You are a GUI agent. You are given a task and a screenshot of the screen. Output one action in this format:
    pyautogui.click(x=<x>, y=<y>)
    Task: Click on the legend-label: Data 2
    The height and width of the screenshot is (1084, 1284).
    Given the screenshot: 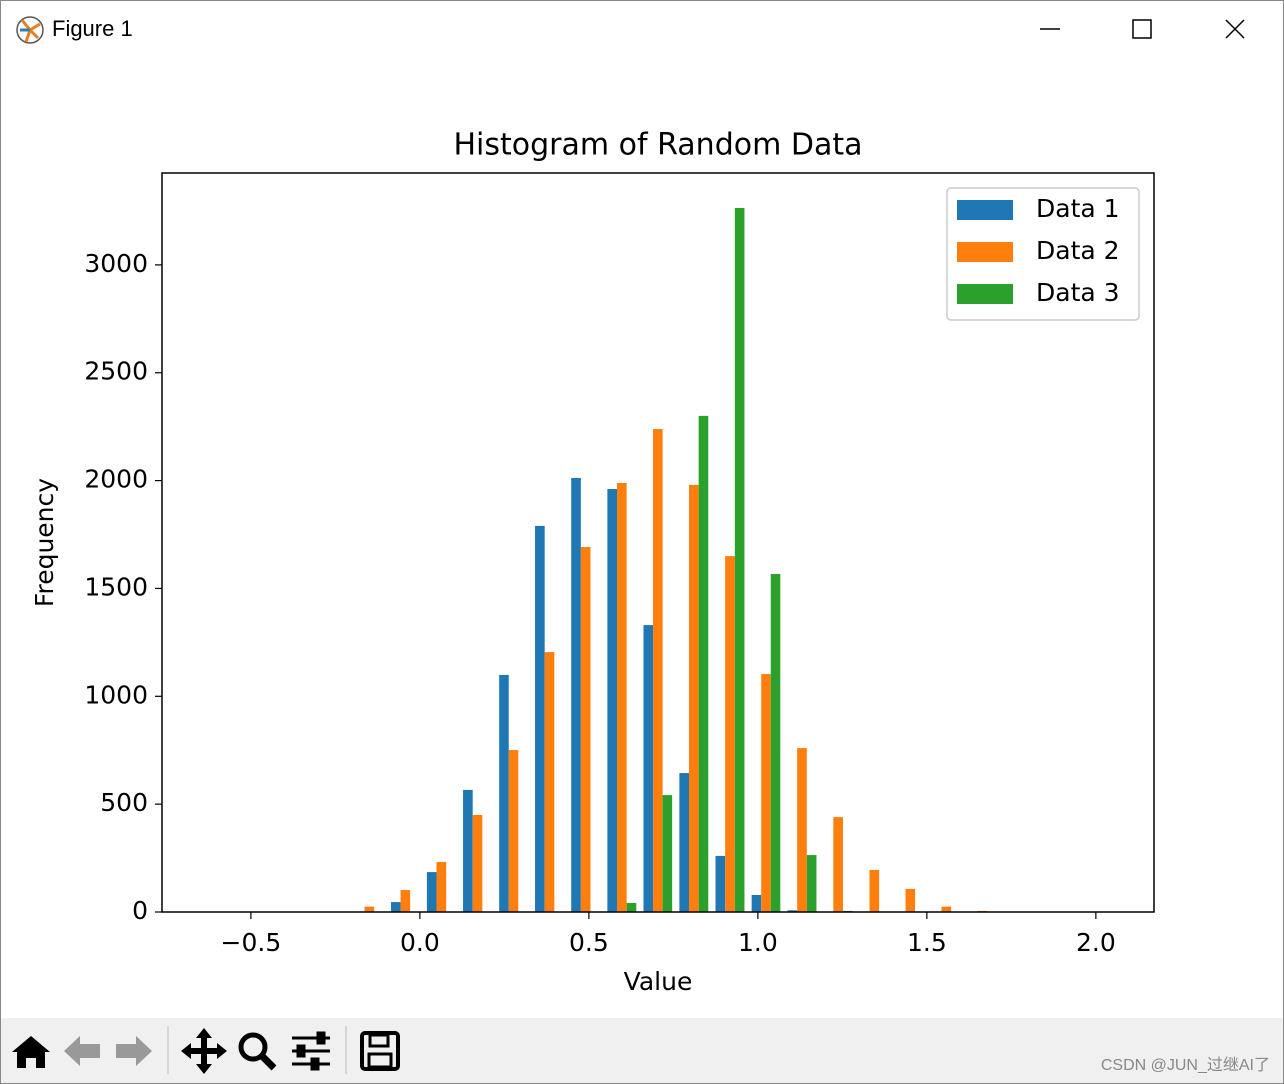 What is the action you would take?
    pyautogui.click(x=1078, y=250)
    